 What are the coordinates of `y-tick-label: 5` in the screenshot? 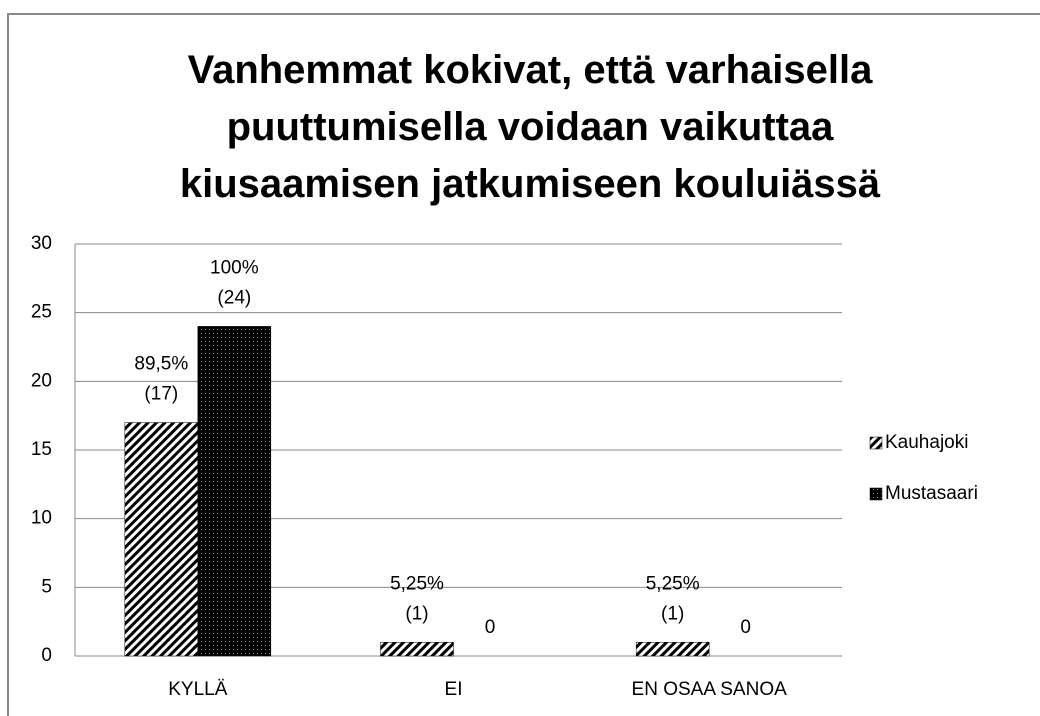 It's located at (46, 586).